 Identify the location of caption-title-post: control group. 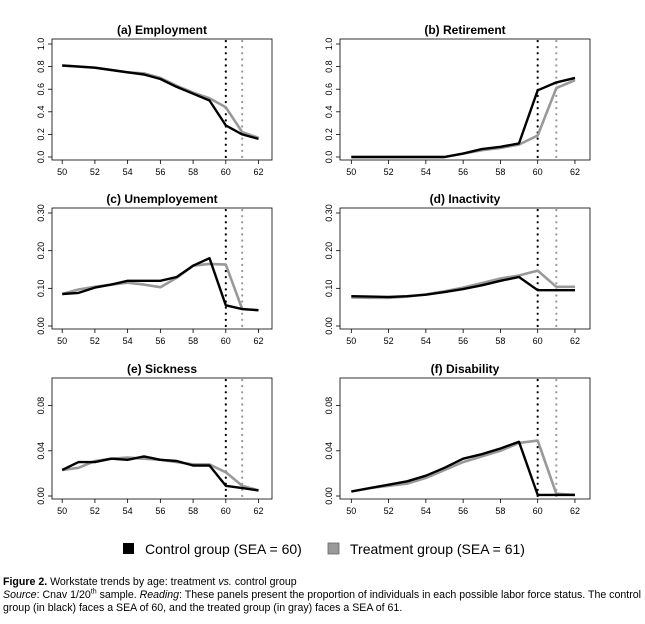
(265, 582).